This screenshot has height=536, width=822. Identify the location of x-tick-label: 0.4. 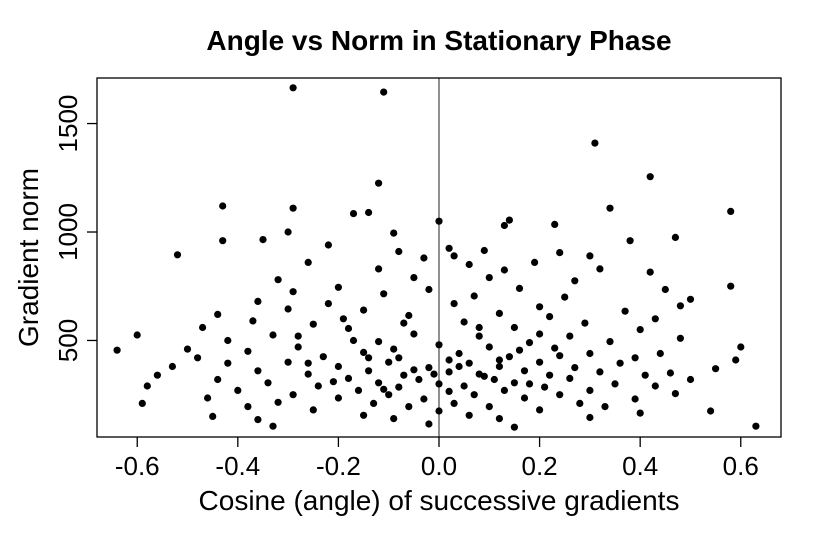
(640, 466).